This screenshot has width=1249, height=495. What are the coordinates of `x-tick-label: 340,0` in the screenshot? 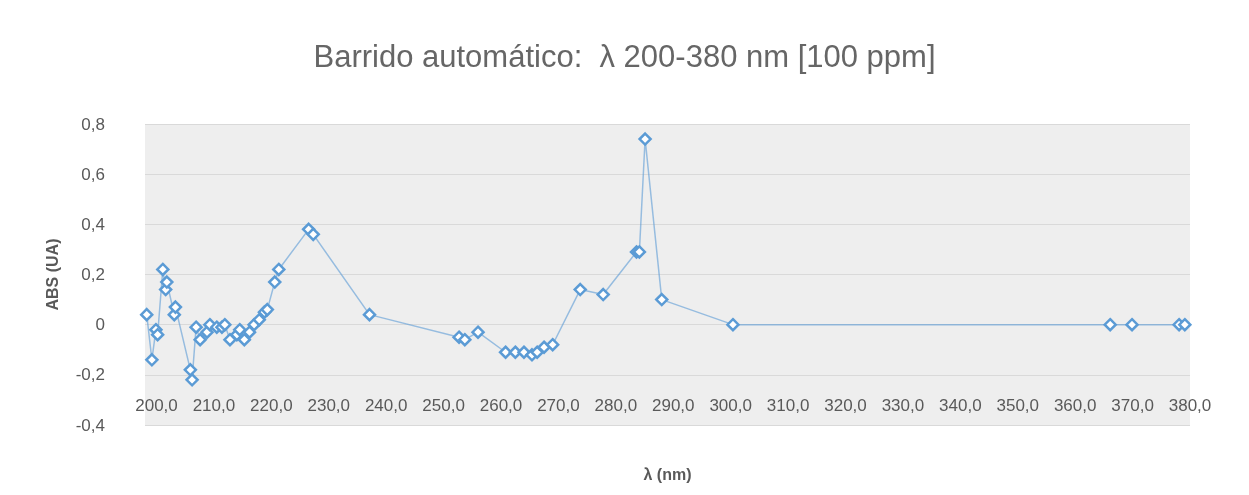 It's located at (960, 405).